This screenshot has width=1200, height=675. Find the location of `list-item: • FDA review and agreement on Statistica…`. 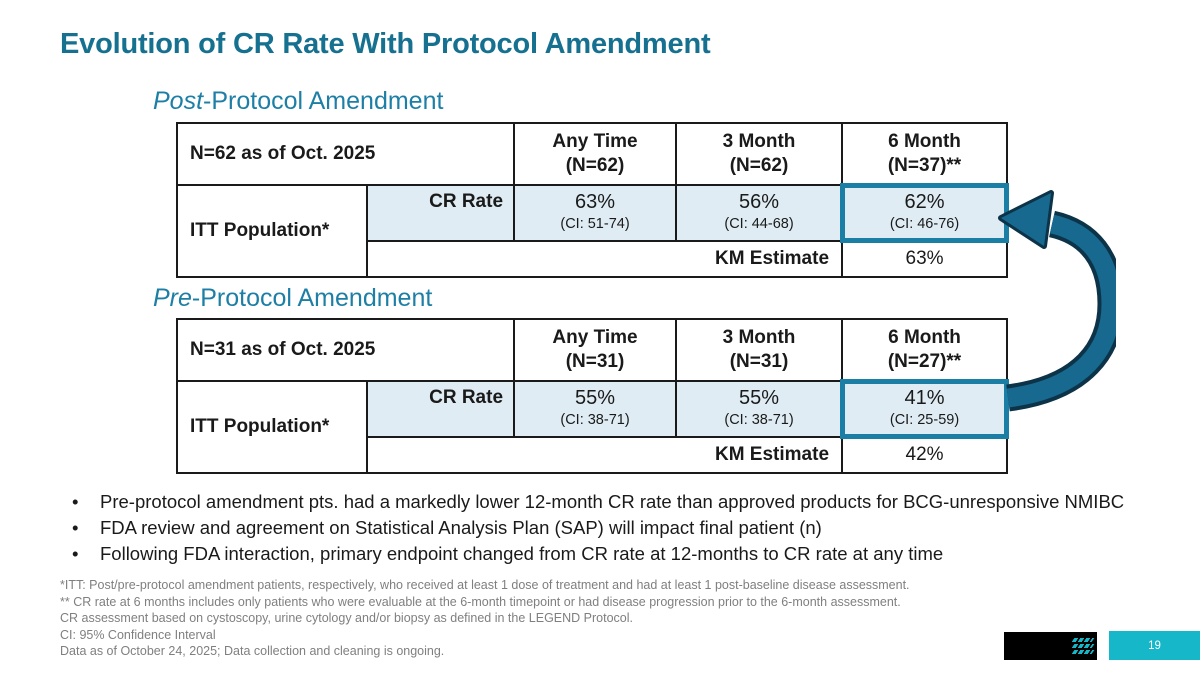

list-item: • FDA review and agreement on Statistica… is located at coordinates (629, 528).